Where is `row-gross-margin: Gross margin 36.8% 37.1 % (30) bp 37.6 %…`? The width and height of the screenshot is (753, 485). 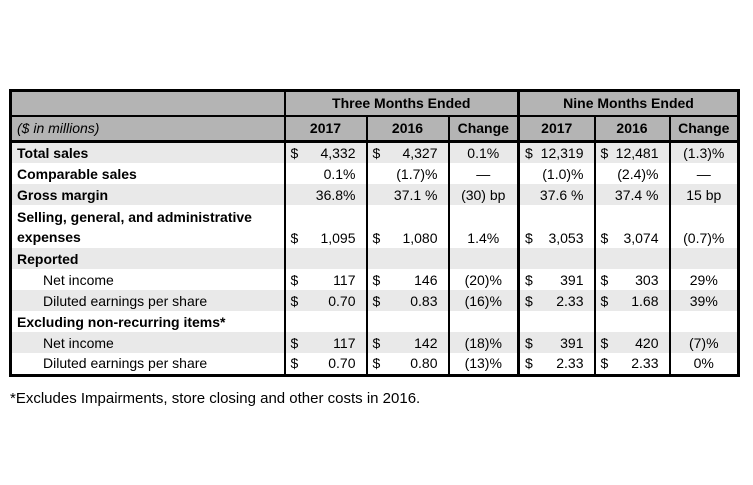 row-gross-margin: Gross margin 36.8% 37.1 % (30) bp 37.6 %… is located at coordinates (374, 195).